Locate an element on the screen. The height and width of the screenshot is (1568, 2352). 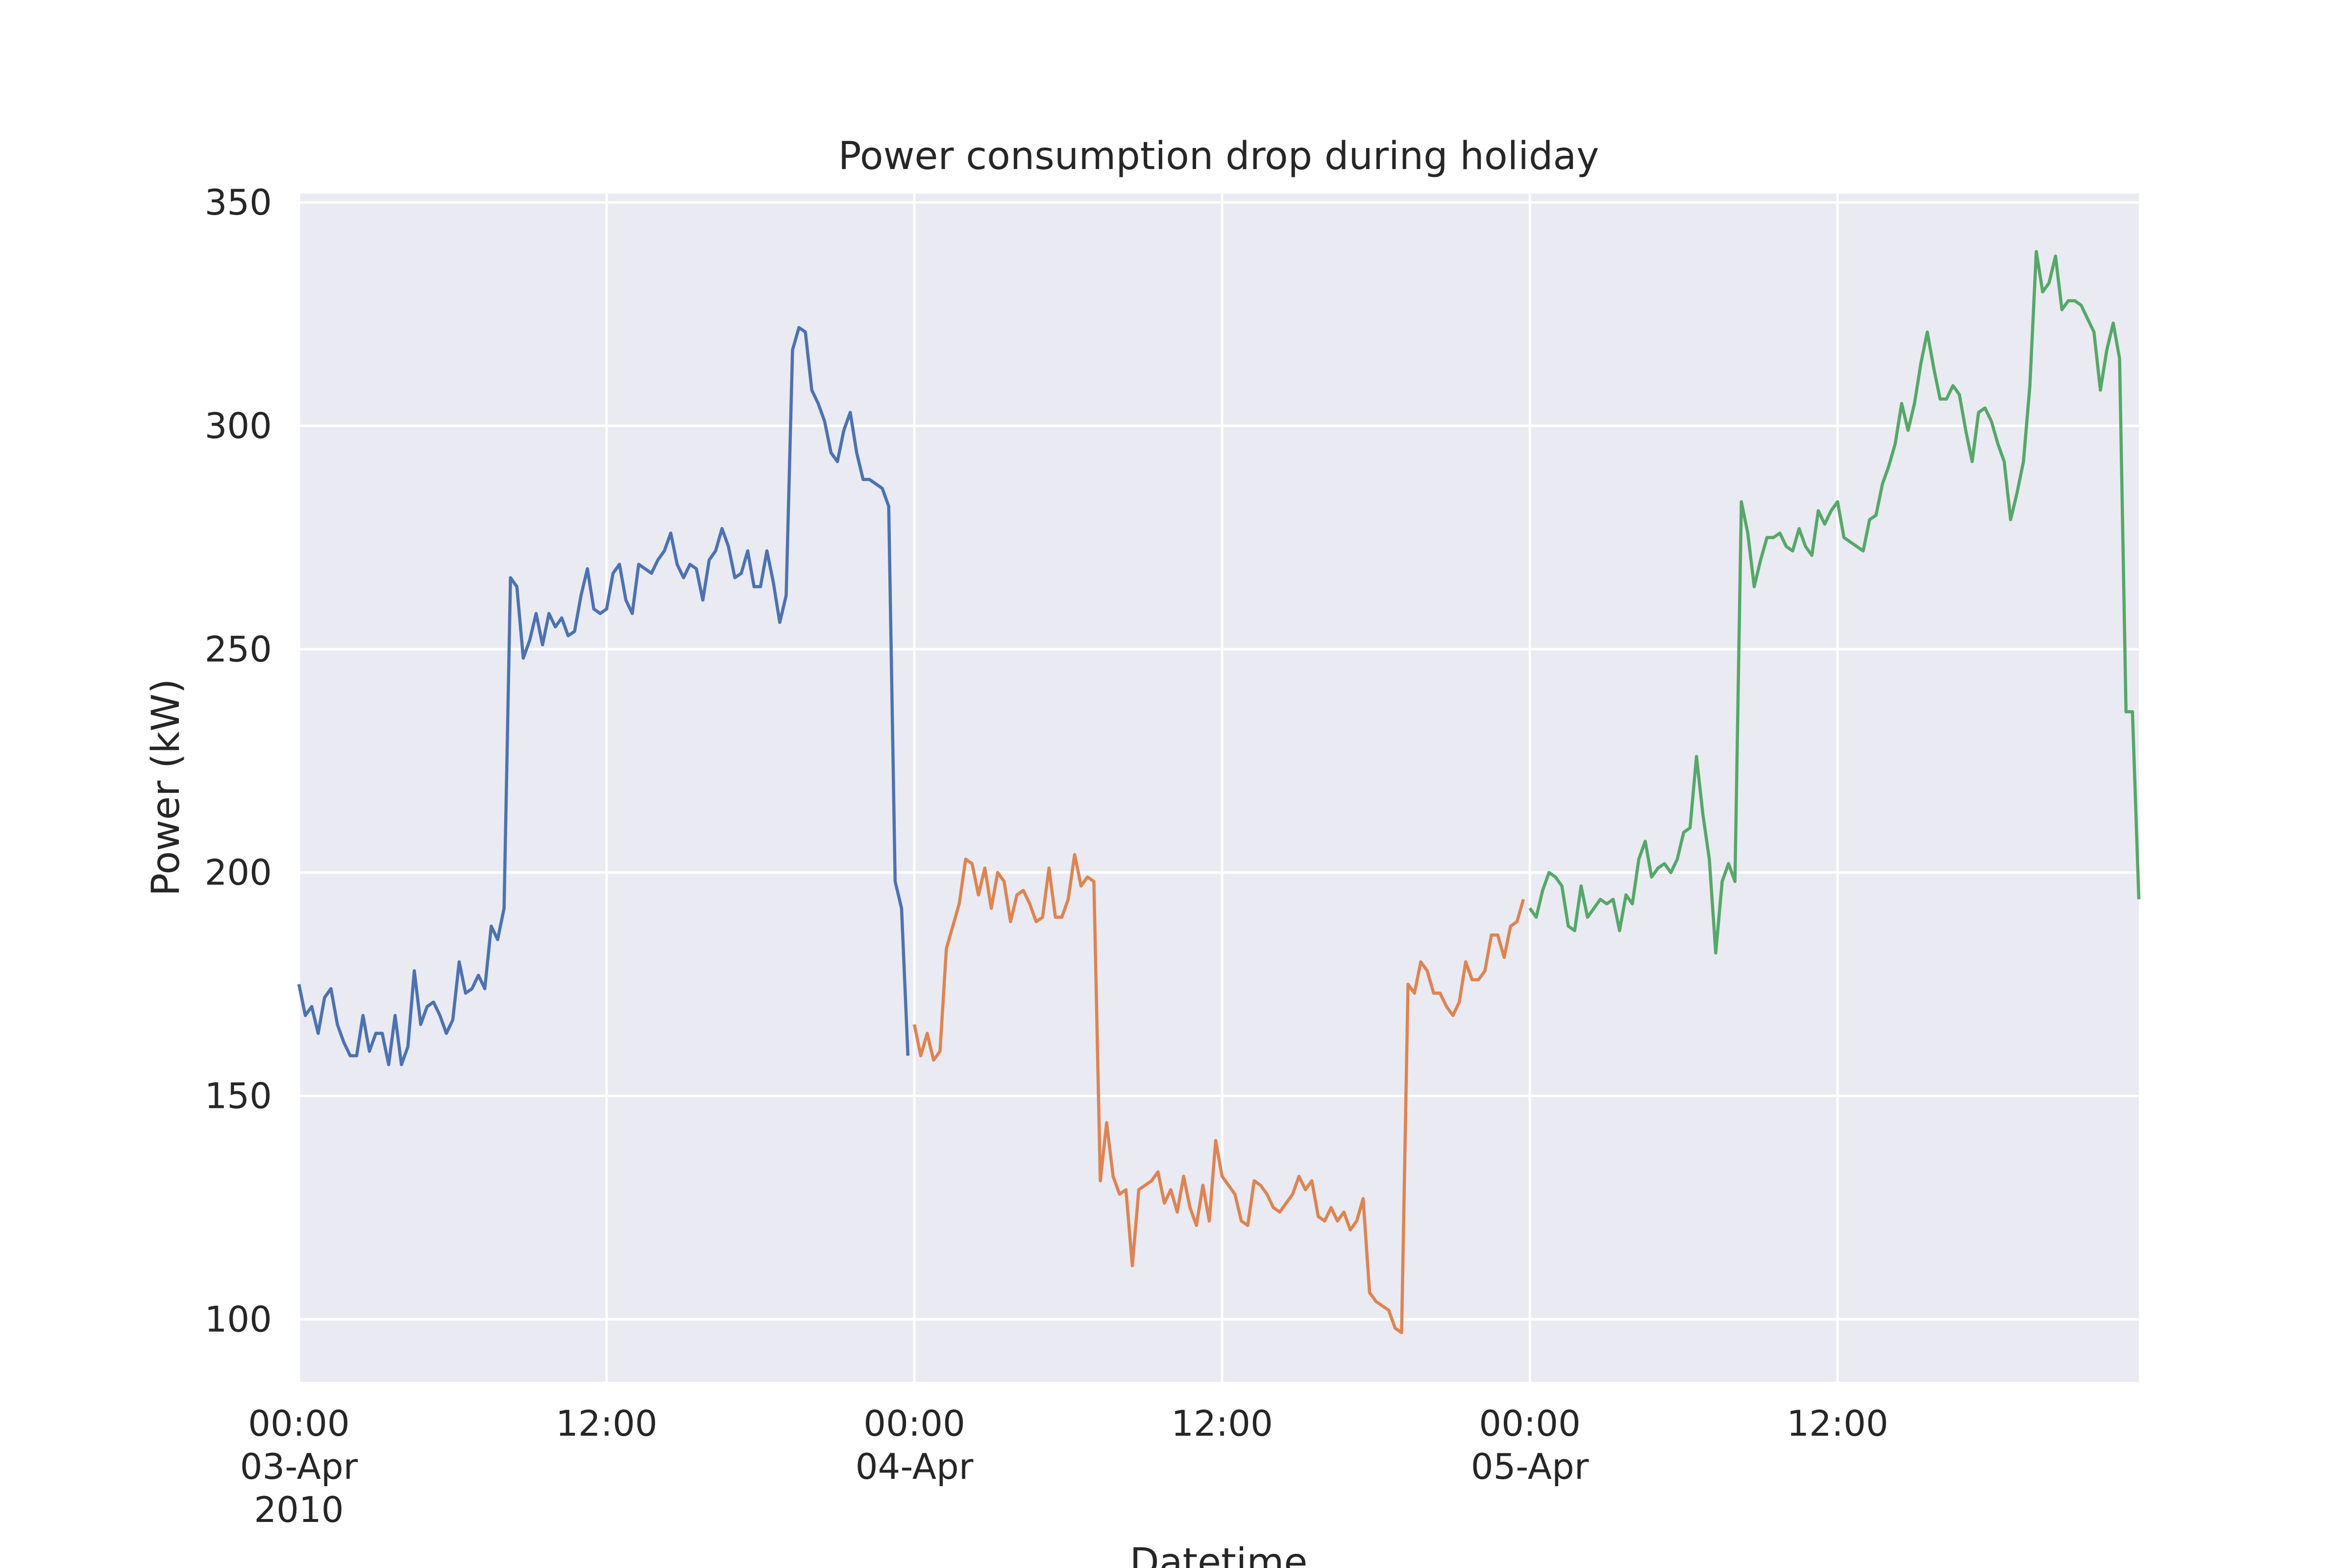
y-tick-label: 150 is located at coordinates (238, 1096).